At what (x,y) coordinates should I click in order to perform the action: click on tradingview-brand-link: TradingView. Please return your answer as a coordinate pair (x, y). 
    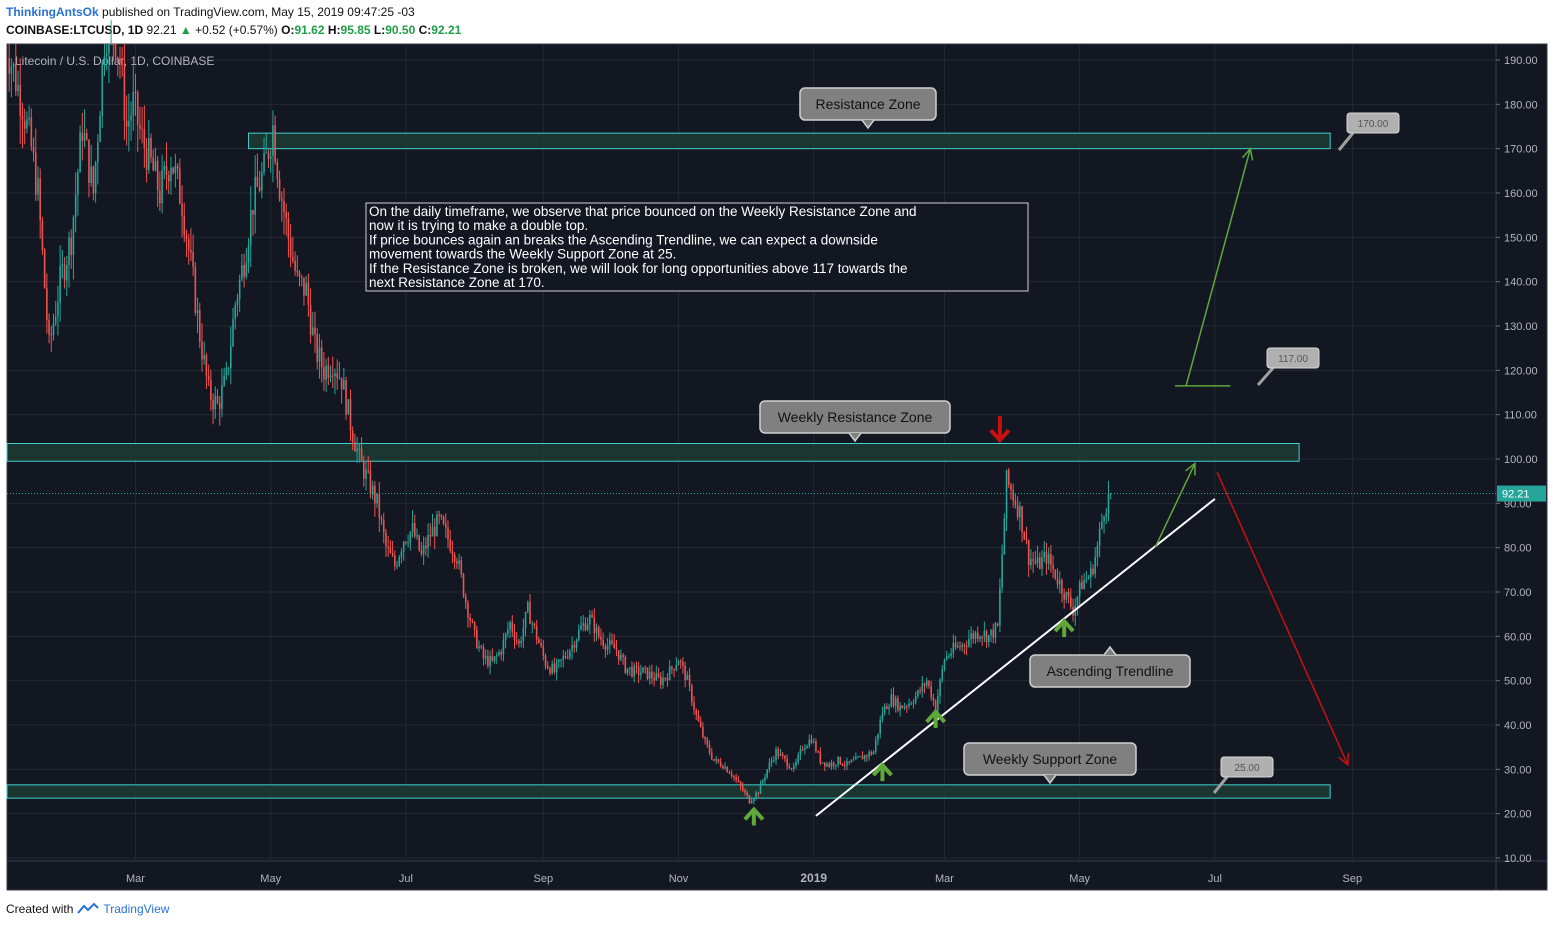
    Looking at the image, I should click on (136, 909).